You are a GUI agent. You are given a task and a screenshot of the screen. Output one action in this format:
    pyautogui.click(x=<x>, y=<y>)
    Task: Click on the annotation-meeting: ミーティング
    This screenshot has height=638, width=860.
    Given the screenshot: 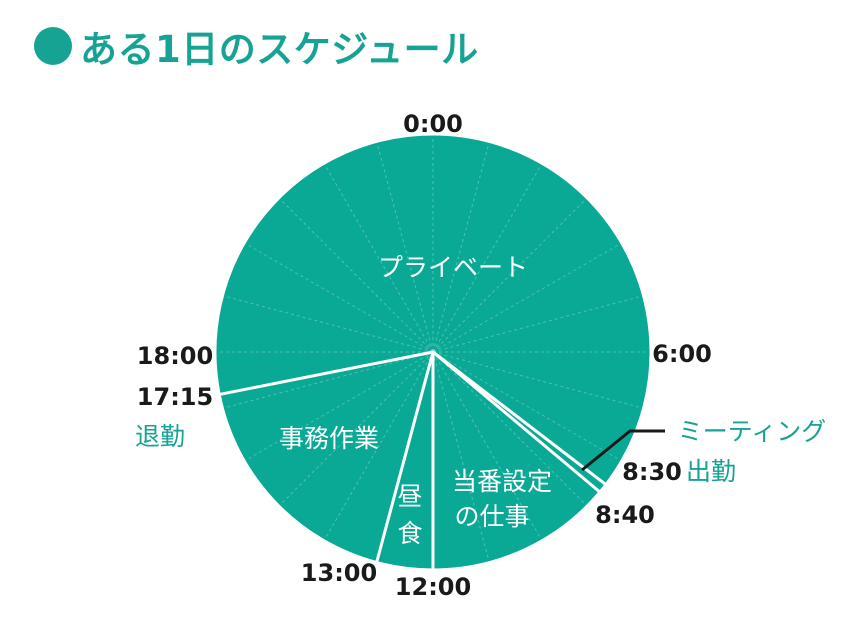 What is the action you would take?
    pyautogui.click(x=752, y=431)
    